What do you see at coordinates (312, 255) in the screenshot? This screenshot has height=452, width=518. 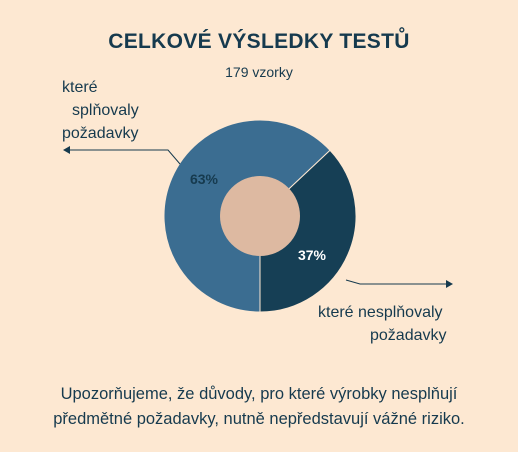 I see `slice-value-label: 37%` at bounding box center [312, 255].